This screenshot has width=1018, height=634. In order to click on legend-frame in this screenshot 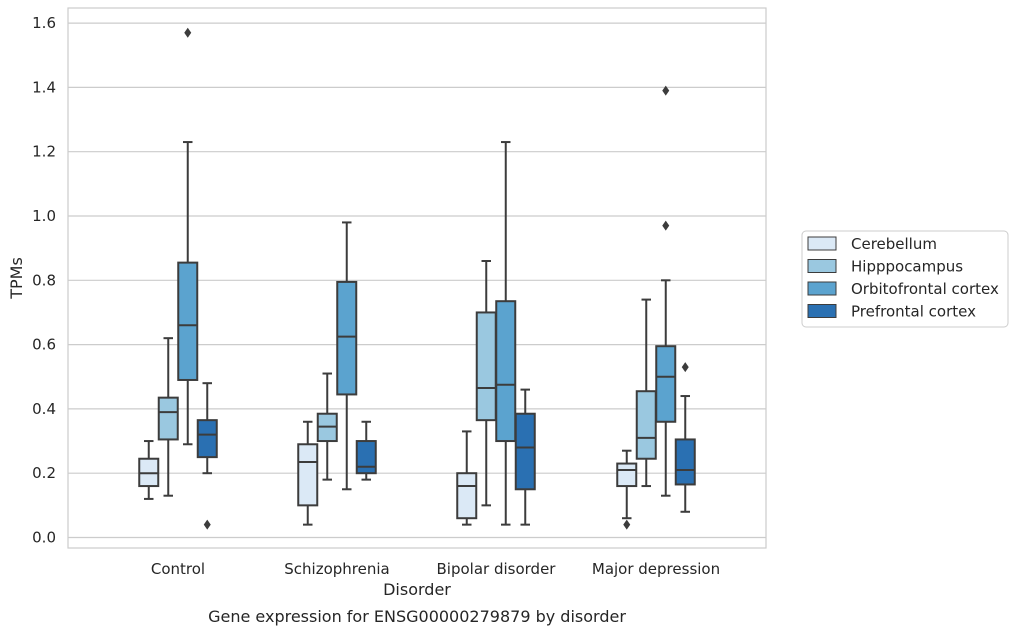, I will do `click(905, 279)`.